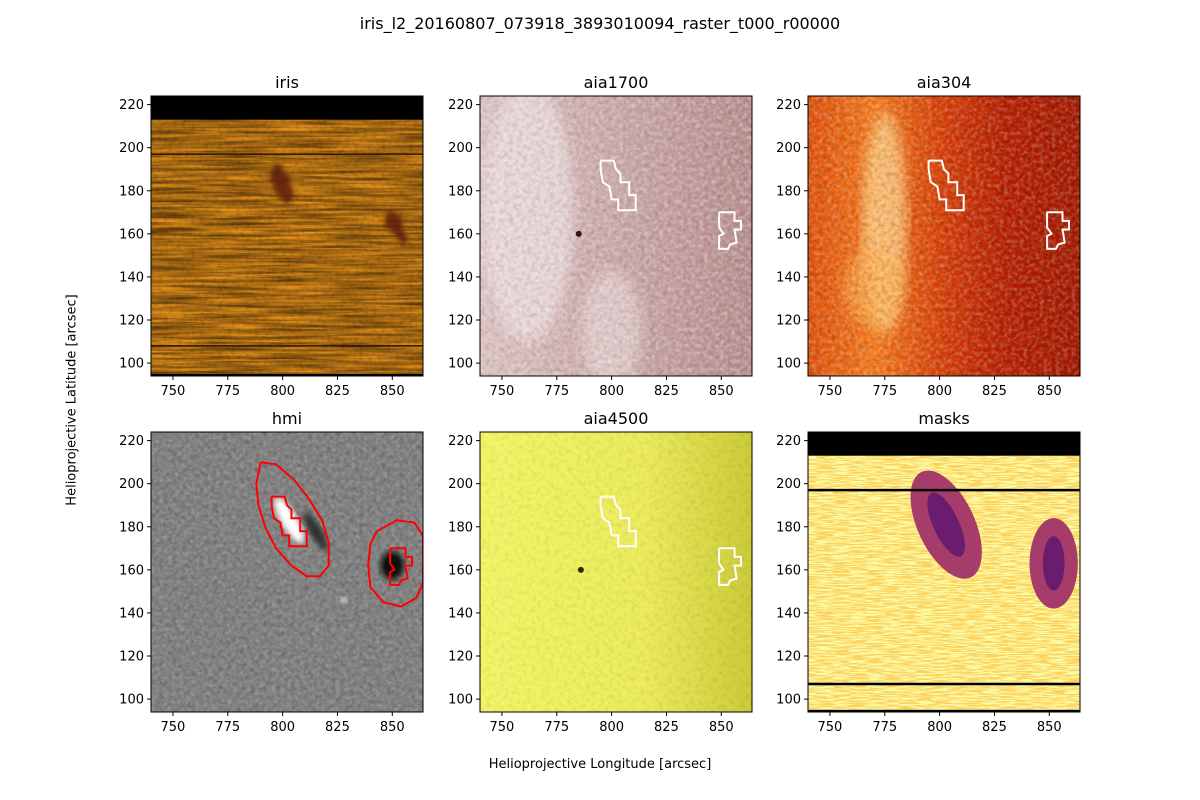 This screenshot has width=1200, height=800. I want to click on panel-image-aia1700, so click(616, 236).